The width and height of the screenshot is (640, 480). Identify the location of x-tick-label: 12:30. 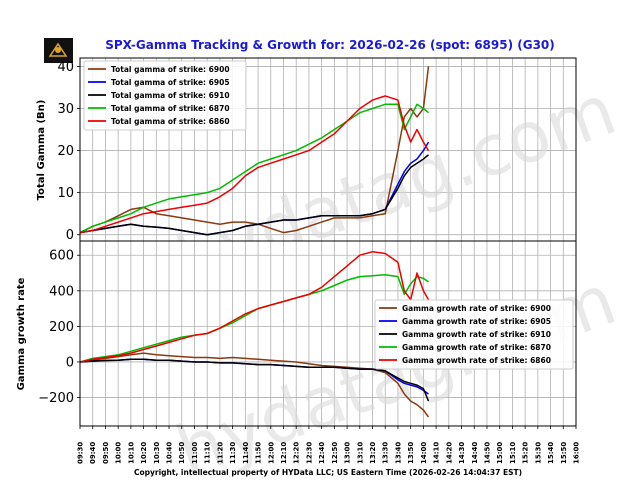
(309, 453).